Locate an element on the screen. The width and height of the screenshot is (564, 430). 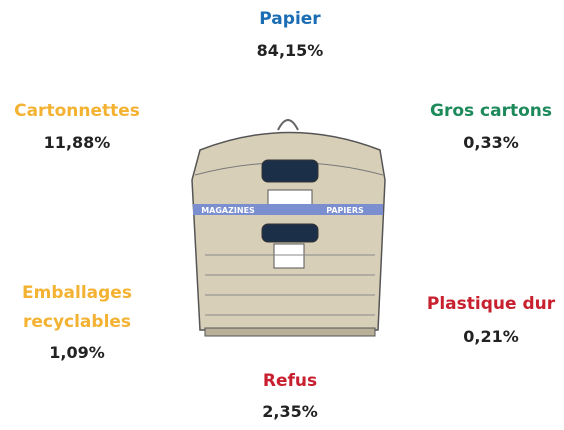
item-value: 84,15% is located at coordinates (290, 50).